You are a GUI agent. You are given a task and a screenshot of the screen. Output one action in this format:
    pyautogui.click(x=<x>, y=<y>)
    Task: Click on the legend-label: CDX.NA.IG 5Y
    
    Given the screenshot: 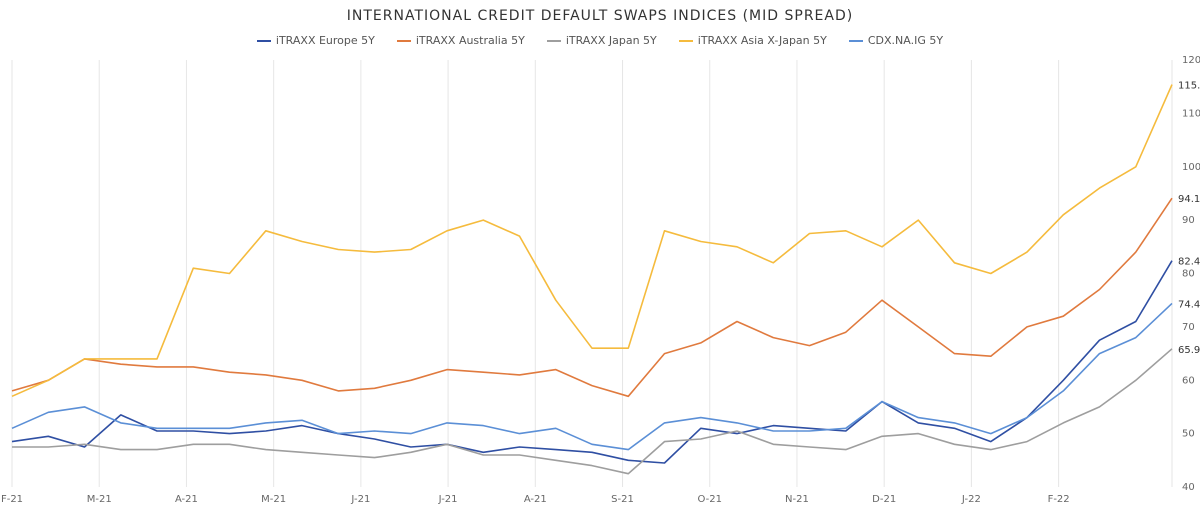 What is the action you would take?
    pyautogui.click(x=905, y=40)
    